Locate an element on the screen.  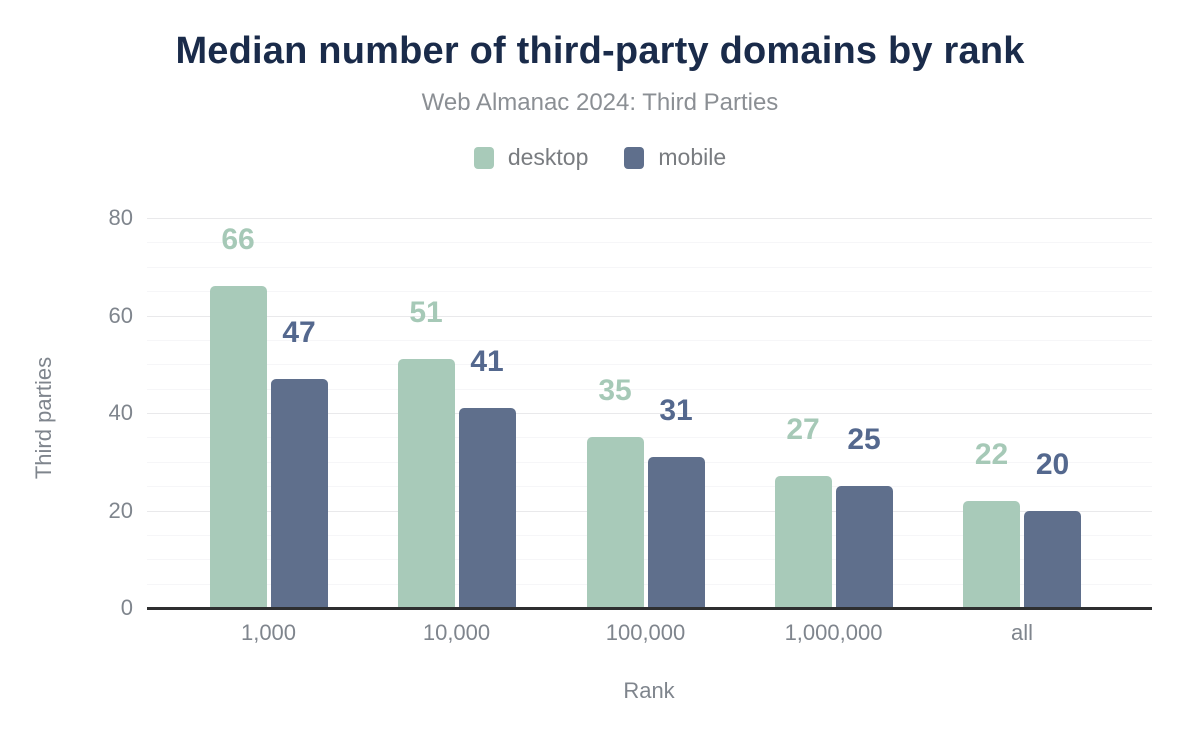
x-axis-line is located at coordinates (649, 608).